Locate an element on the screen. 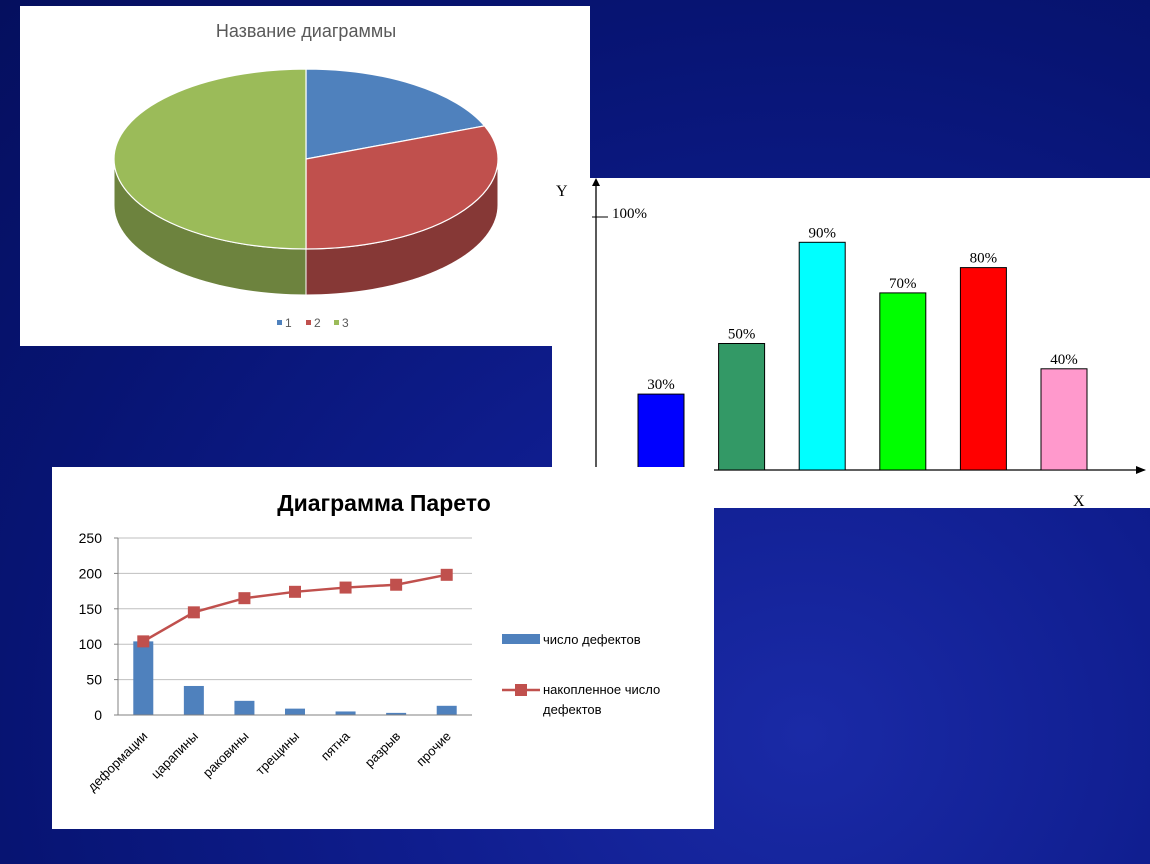 This screenshot has width=1150, height=864. pie-slices is located at coordinates (306, 159).